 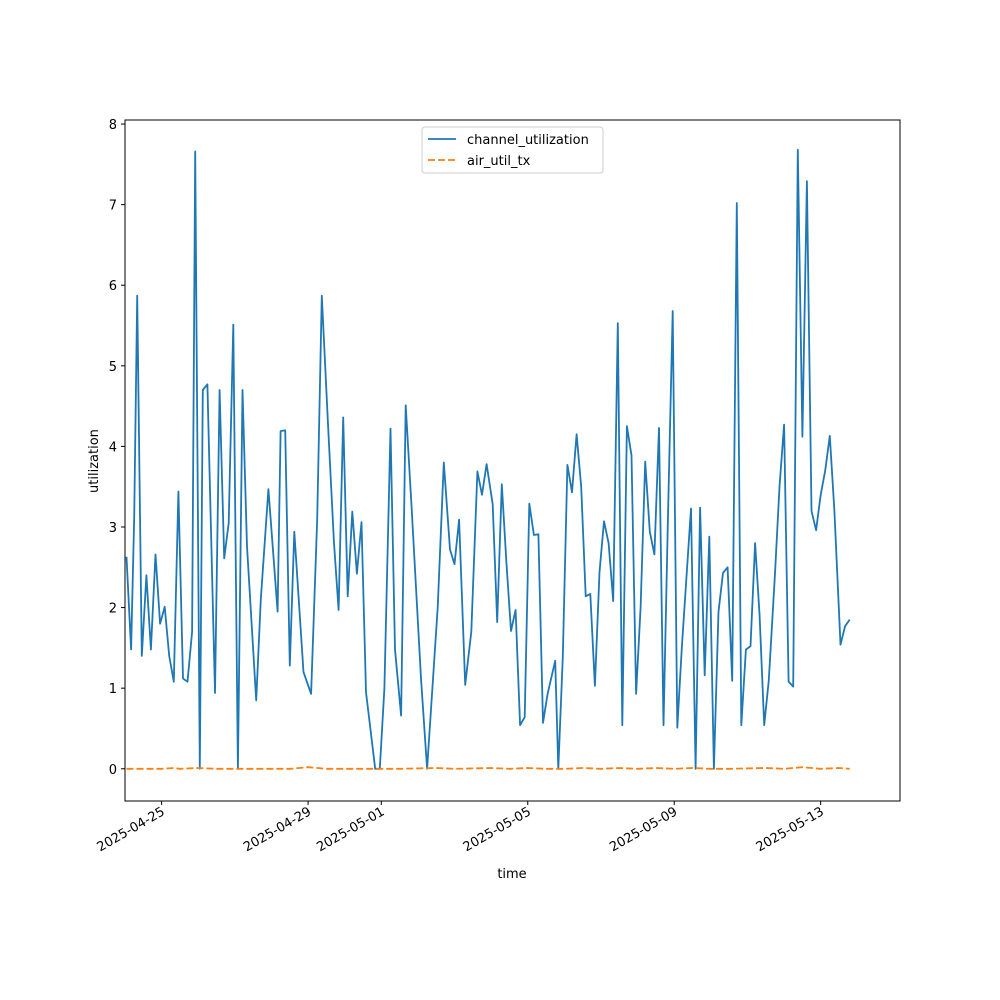 I want to click on y-tick-label: 2, so click(x=113, y=609).